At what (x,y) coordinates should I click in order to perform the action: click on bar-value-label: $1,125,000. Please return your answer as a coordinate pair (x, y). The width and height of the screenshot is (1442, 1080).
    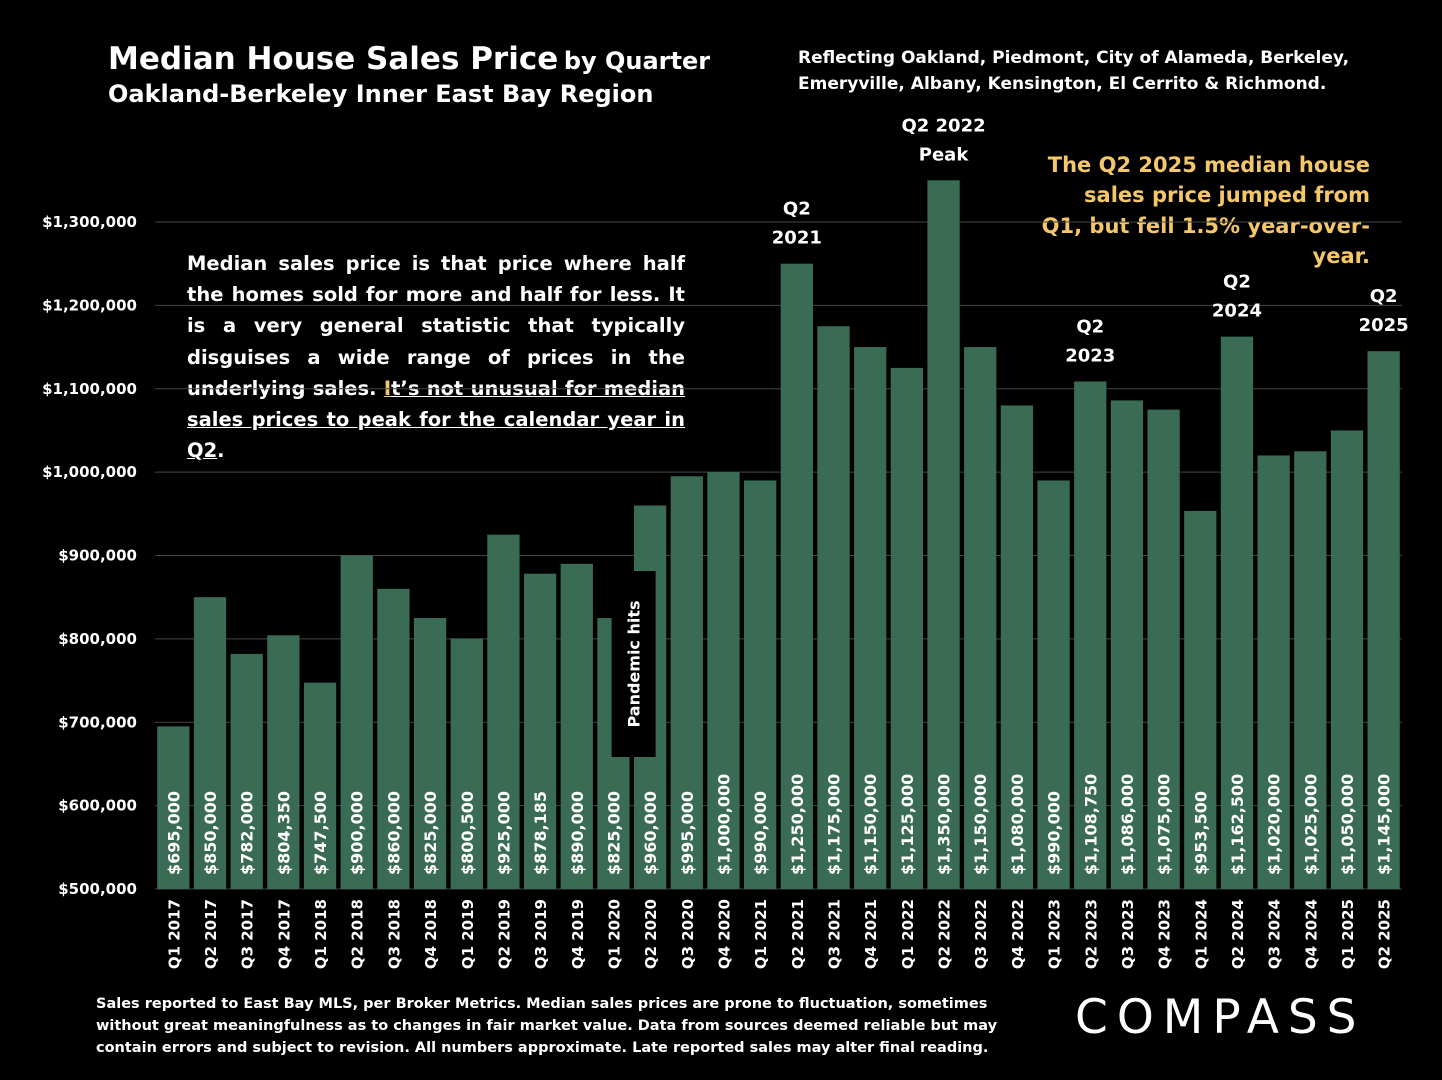
    Looking at the image, I should click on (907, 824).